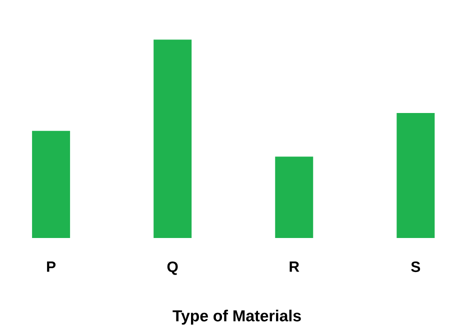 The image size is (474, 335). I want to click on x-tick-label: R, so click(295, 267).